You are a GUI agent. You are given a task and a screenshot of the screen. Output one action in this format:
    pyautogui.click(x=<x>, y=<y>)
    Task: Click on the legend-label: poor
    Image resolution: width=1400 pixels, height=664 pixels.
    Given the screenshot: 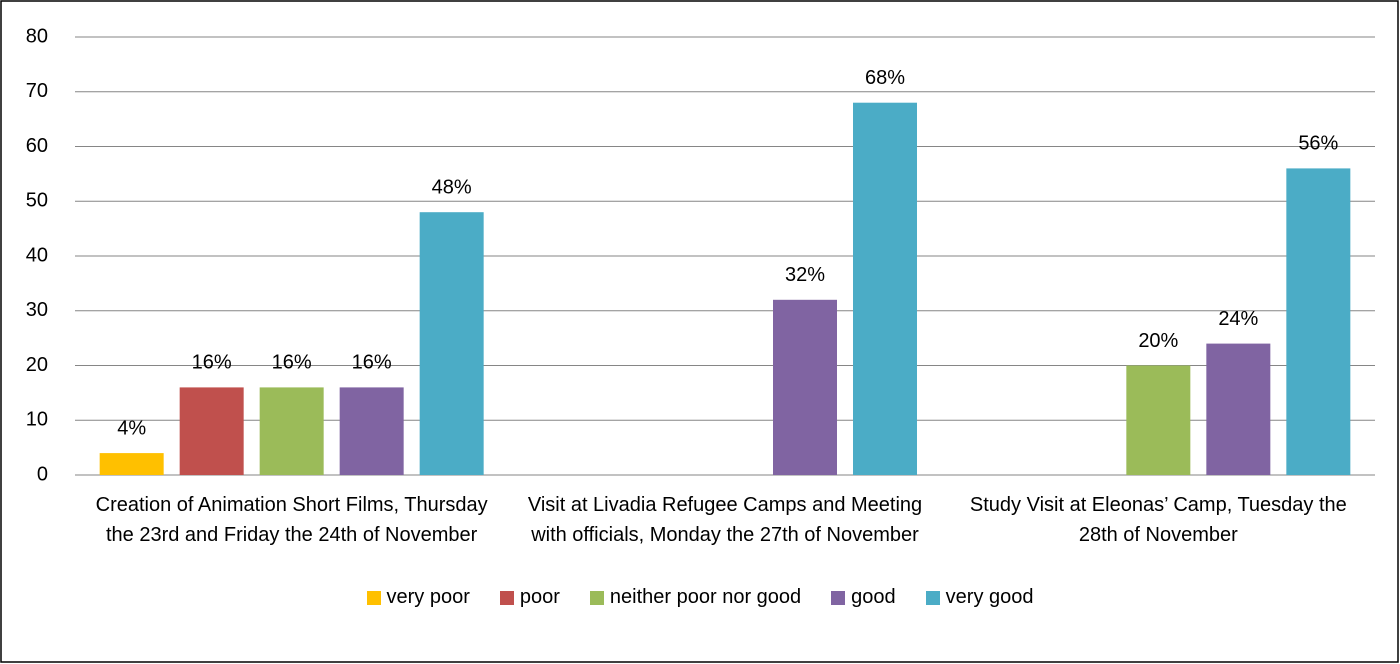 What is the action you would take?
    pyautogui.click(x=539, y=597)
    